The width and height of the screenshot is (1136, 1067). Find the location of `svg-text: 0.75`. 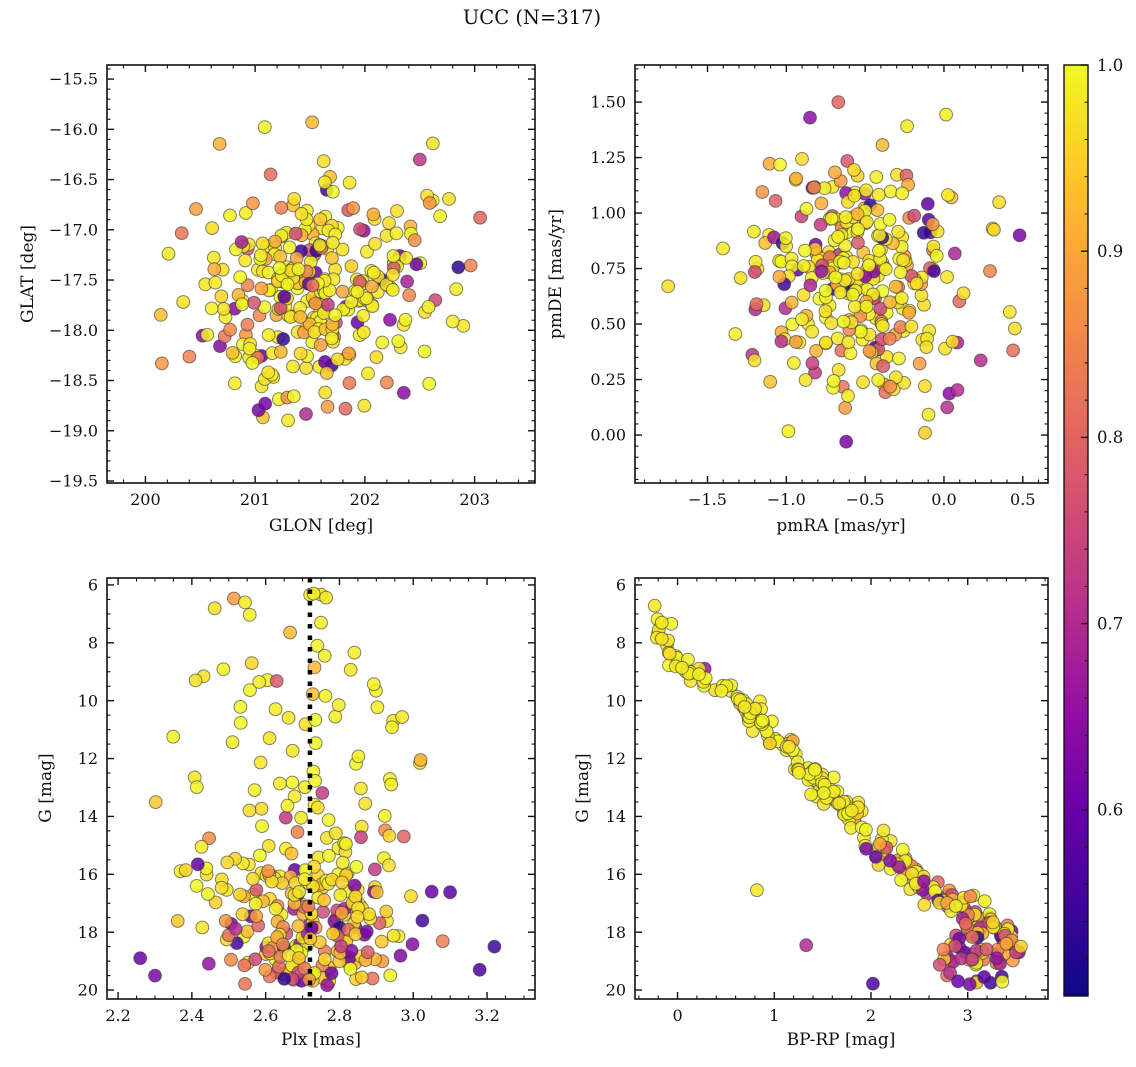

svg-text: 0.75 is located at coordinates (608, 268).